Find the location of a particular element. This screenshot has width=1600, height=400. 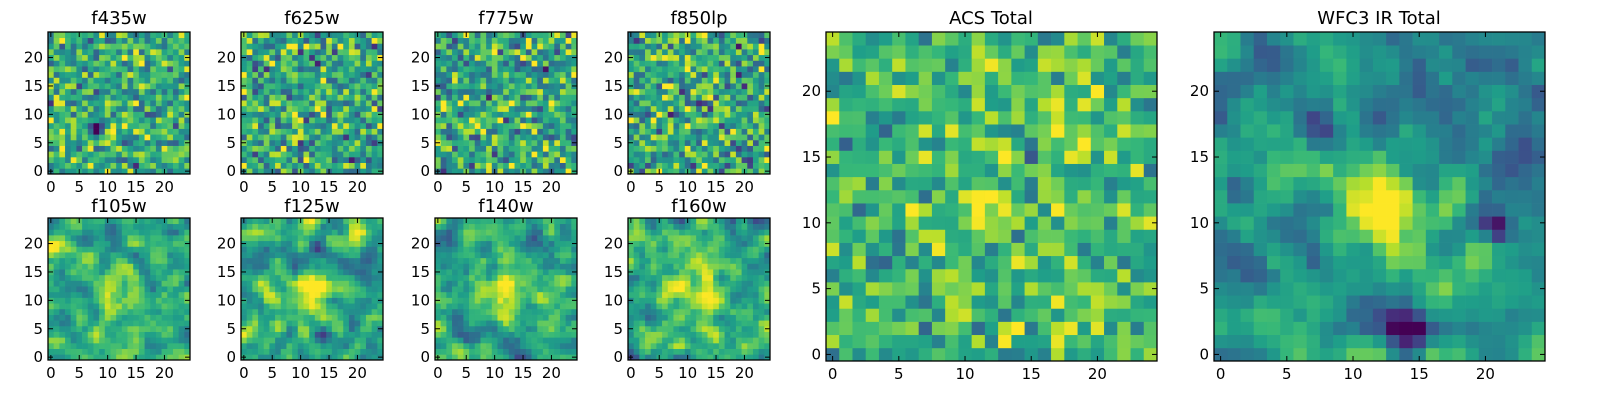

heatmap-f625w is located at coordinates (312, 103).